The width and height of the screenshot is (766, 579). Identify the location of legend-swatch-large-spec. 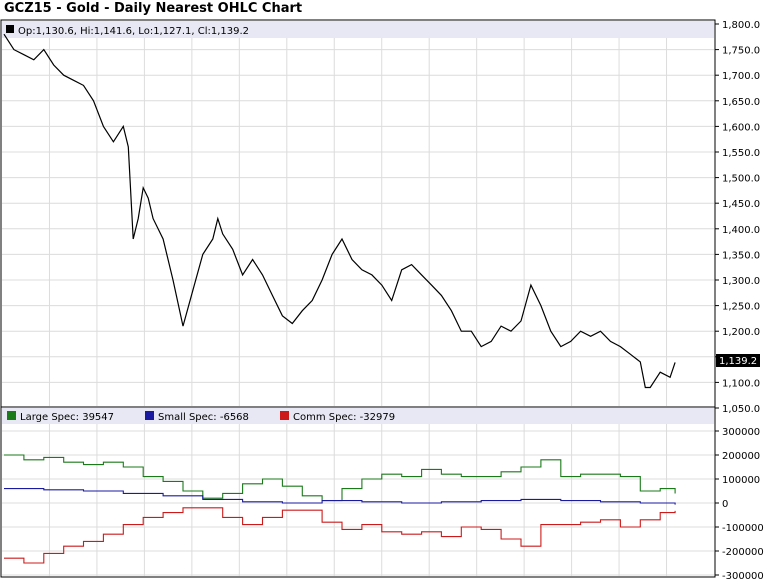
(11, 415).